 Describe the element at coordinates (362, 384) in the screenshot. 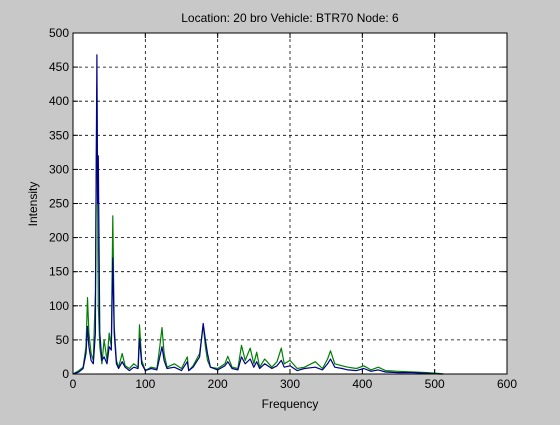

I see `x-tick-label: 400` at that location.